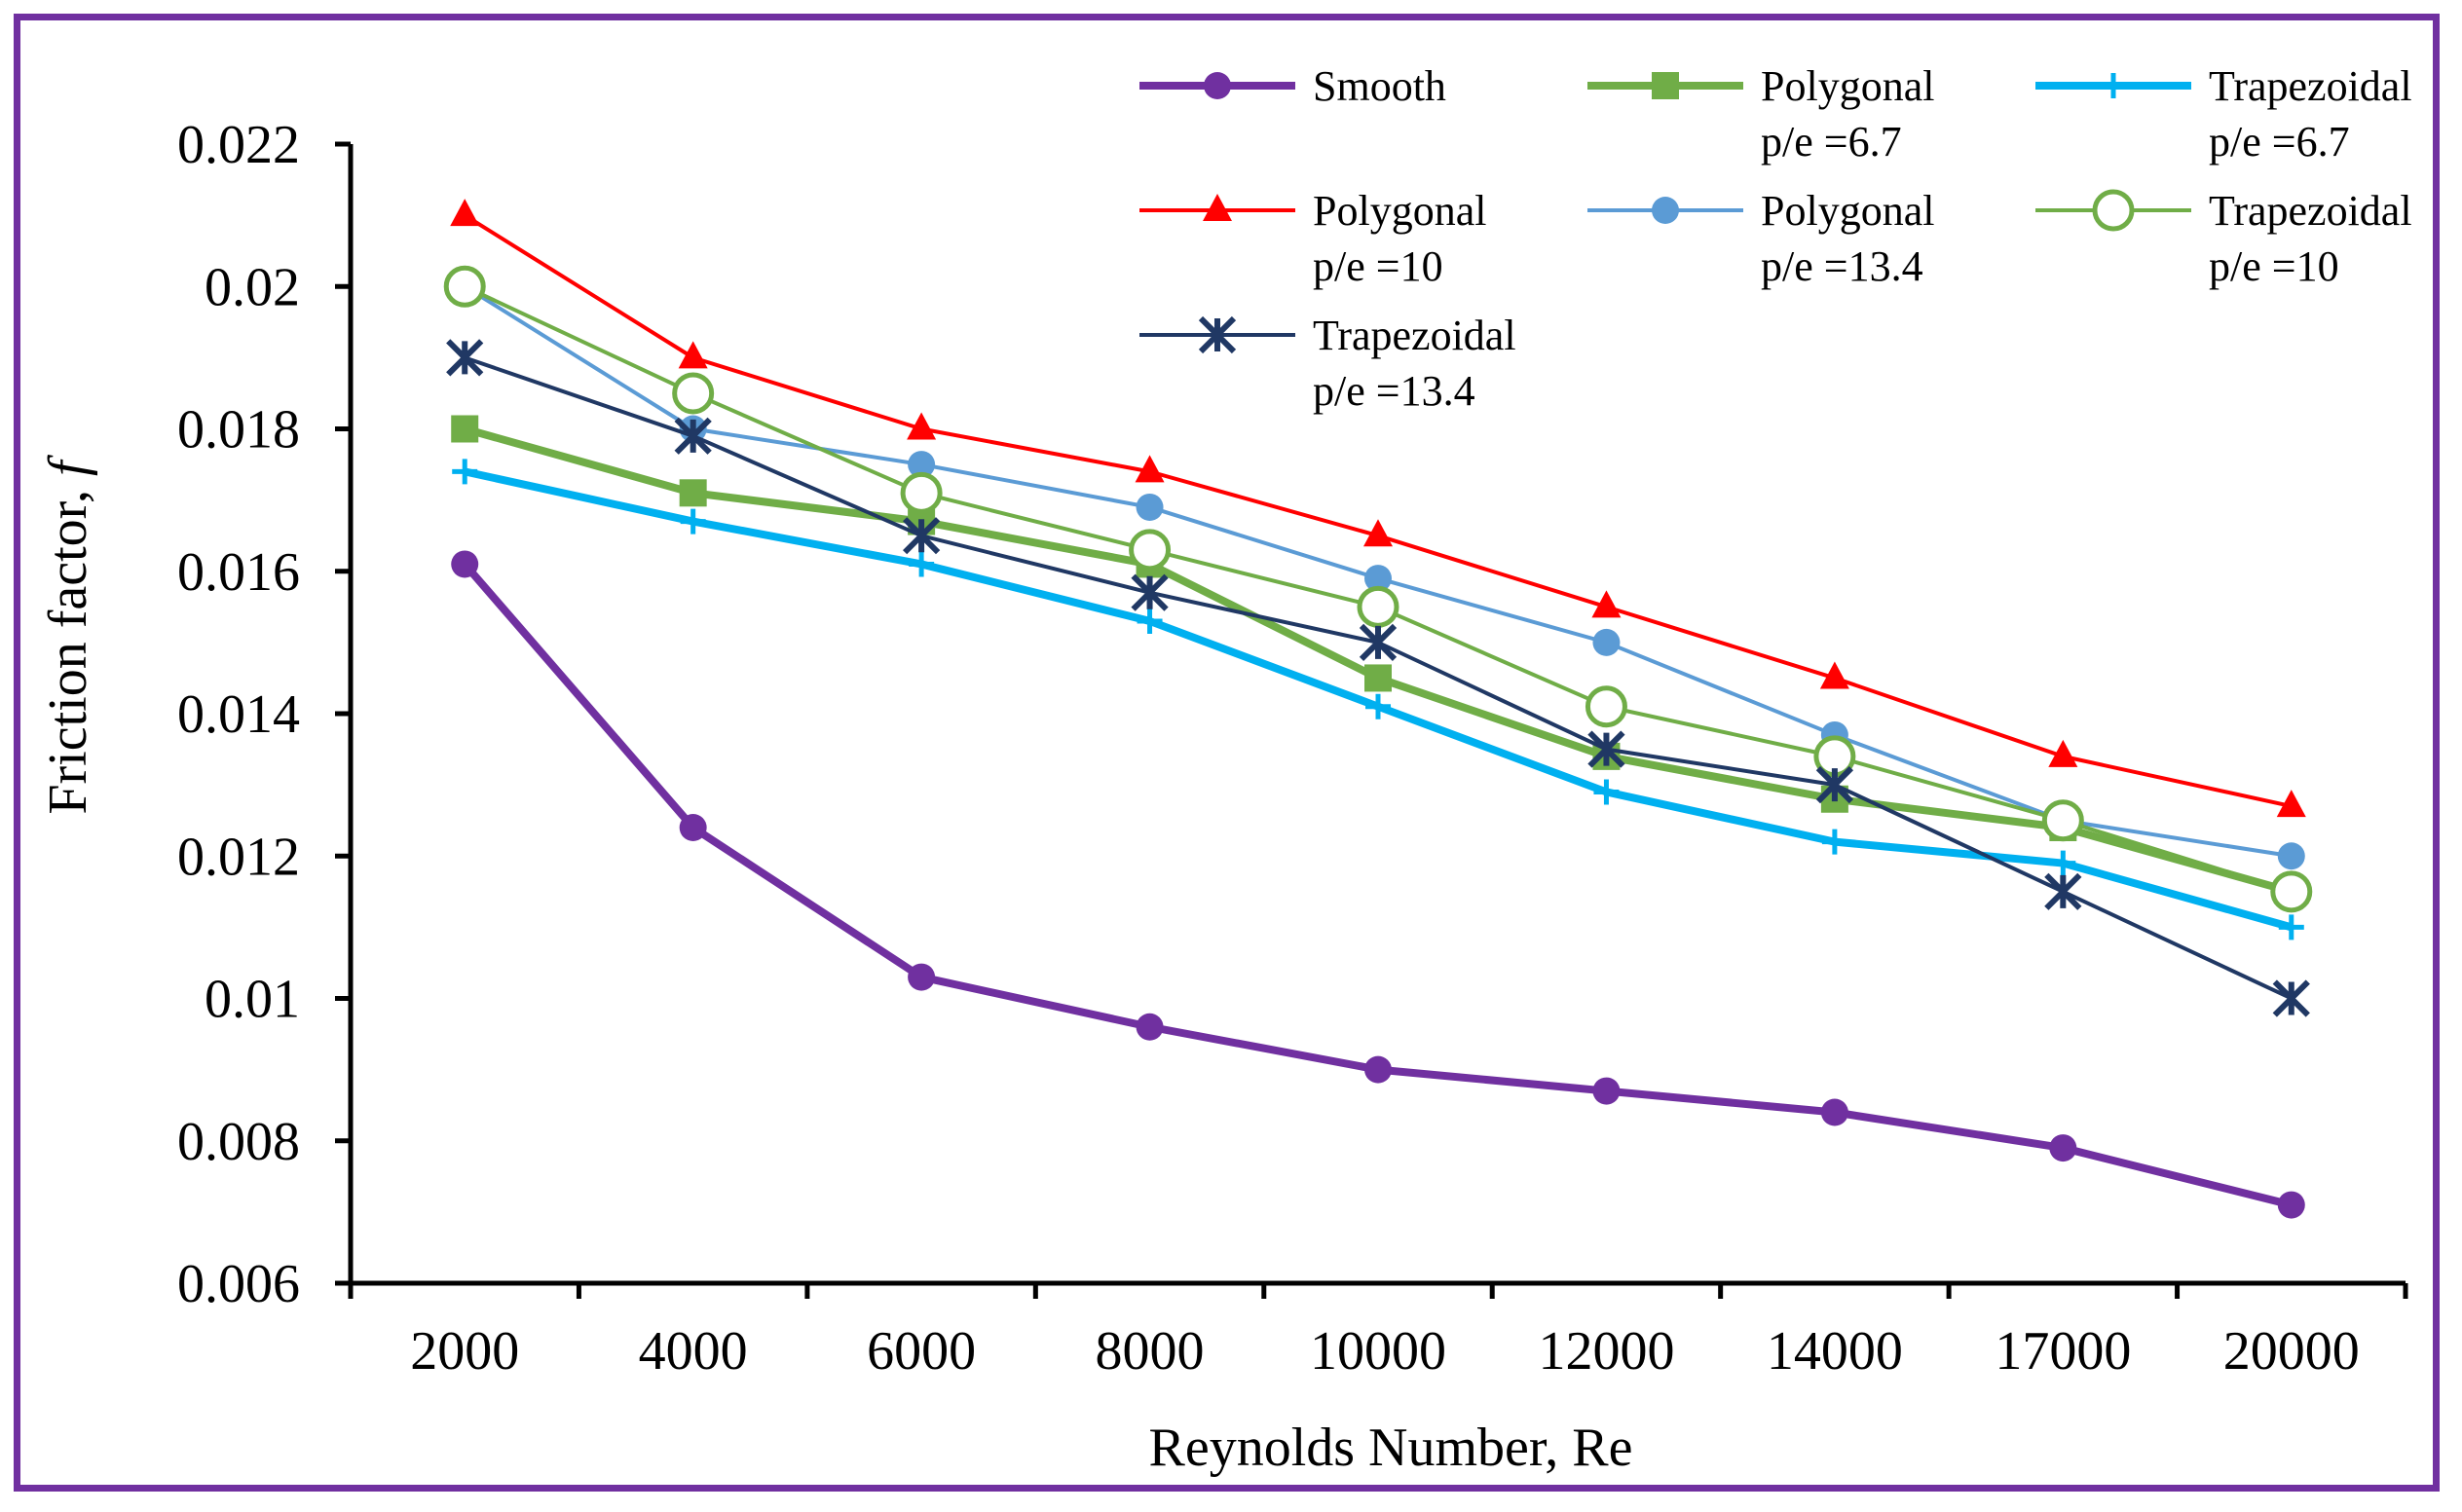 The height and width of the screenshot is (1512, 2462). Describe the element at coordinates (252, 1000) in the screenshot. I see `y-tick-label: 0.01` at that location.